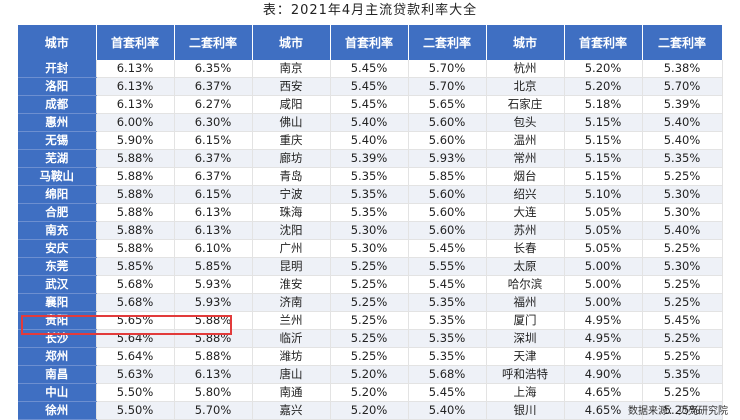 This screenshot has width=740, height=420. I want to click on table-row: 绵阳 5.88% 6.15% 宁波 5.35% 5.60% 绍兴 5.10% 5.30%, so click(370, 194).